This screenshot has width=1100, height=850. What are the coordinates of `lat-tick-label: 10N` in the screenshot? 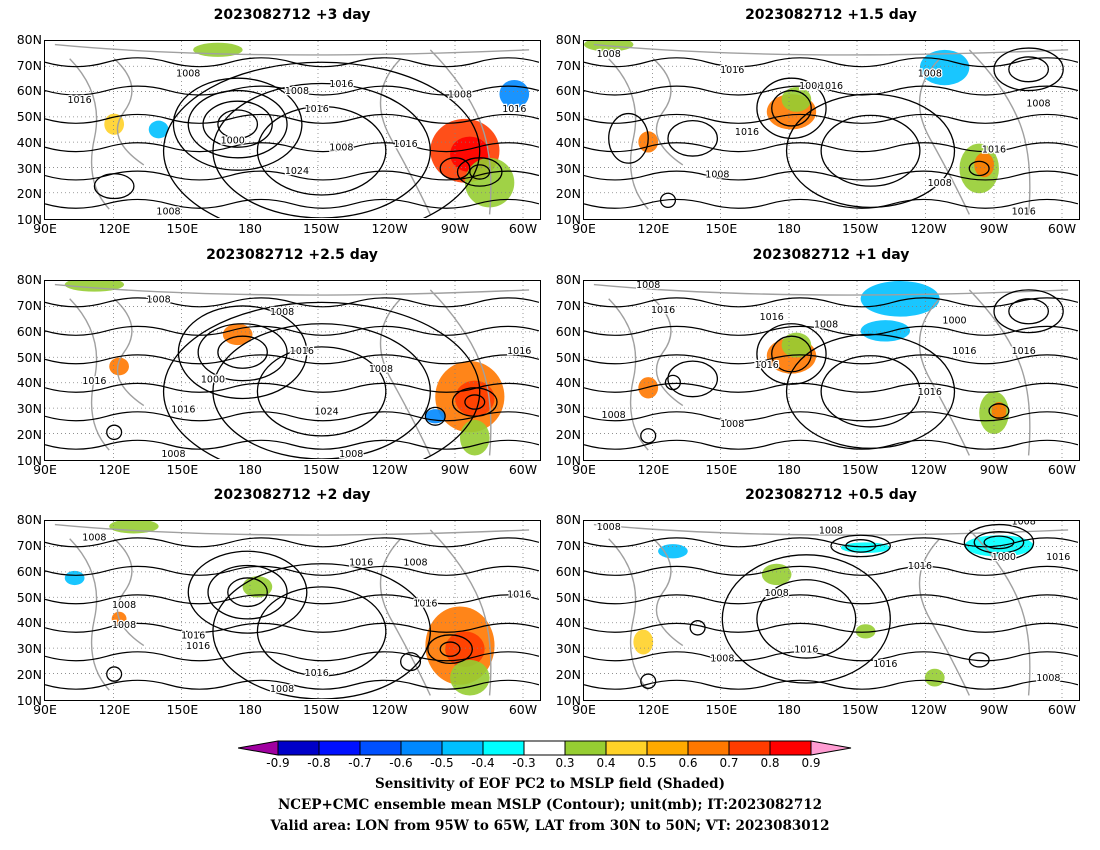 It's located at (568, 700).